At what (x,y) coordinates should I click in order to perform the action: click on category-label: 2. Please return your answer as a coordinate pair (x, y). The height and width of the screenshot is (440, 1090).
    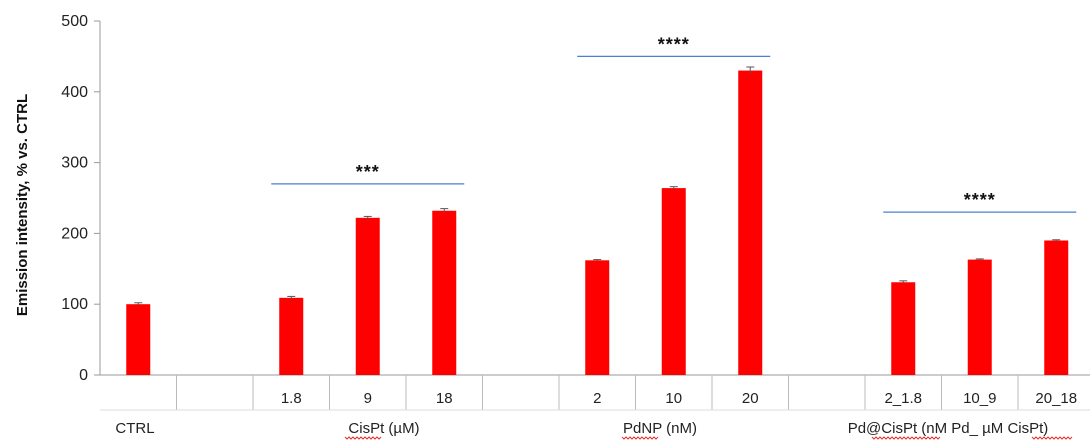
    Looking at the image, I should click on (597, 398).